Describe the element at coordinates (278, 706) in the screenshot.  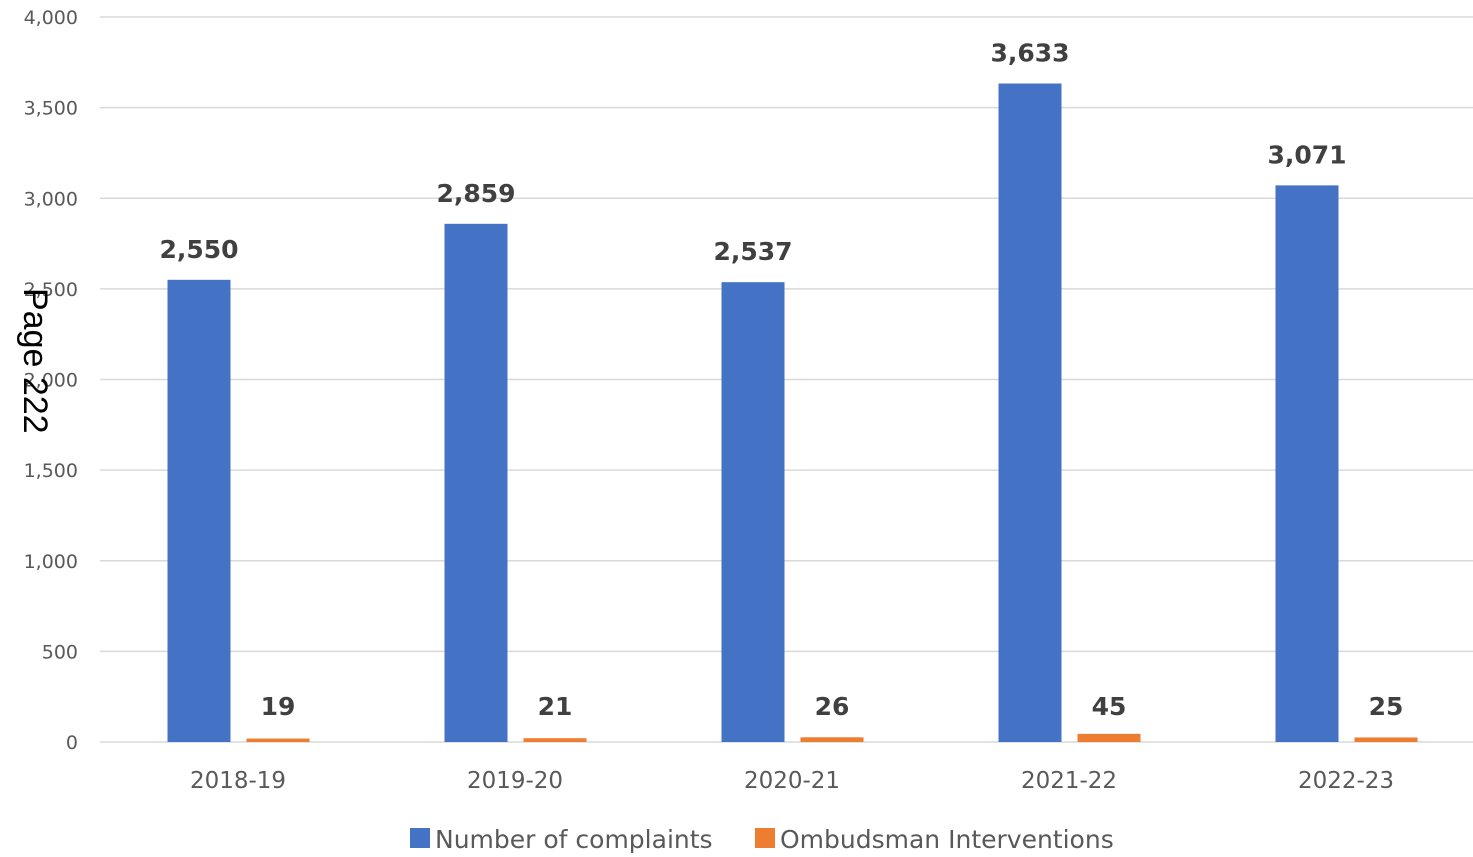
I see `data-label: 19` at that location.